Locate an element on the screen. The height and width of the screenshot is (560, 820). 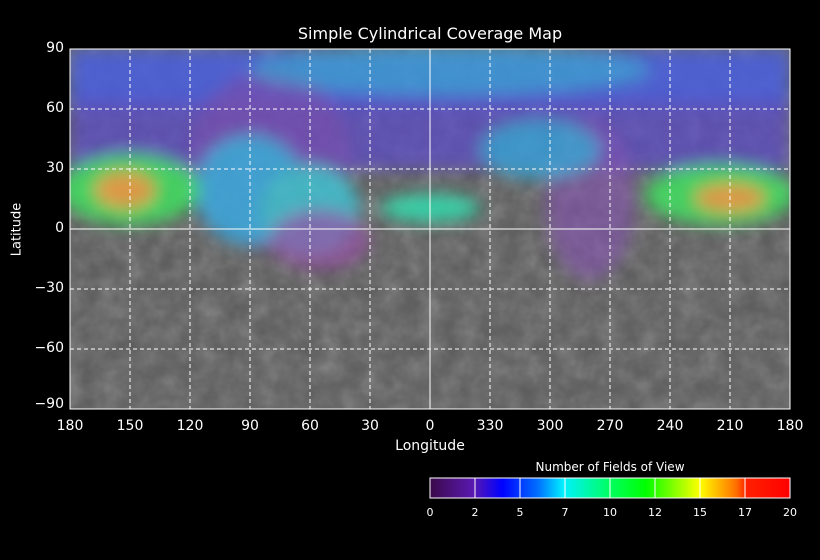
colorbar-tick: 15 is located at coordinates (700, 512).